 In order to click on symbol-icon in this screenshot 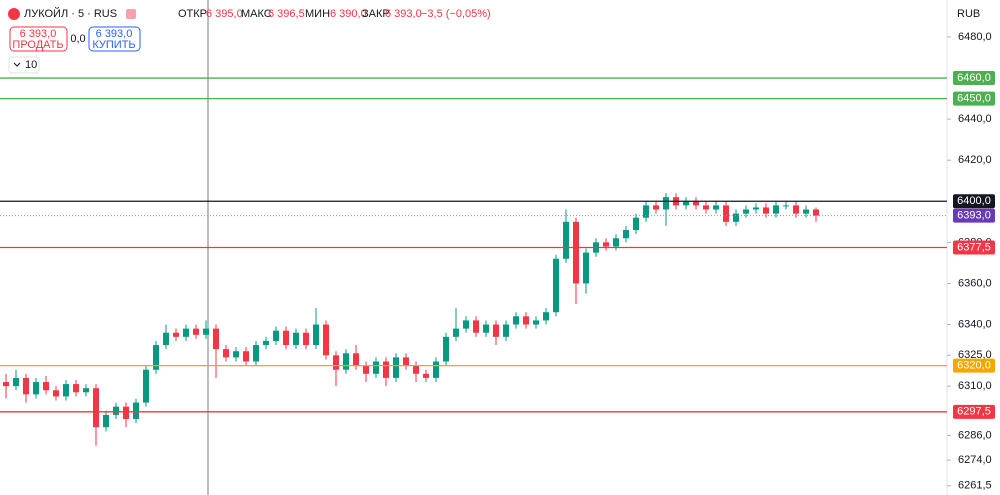, I will do `click(14, 14)`.